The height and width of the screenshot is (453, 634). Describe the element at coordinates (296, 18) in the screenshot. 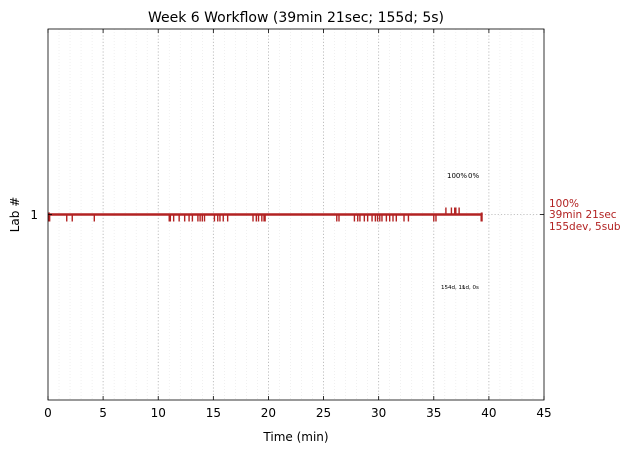

I see `chart-title: Week 6 Workflow (39min 21sec; 155d; 5s)` at that location.